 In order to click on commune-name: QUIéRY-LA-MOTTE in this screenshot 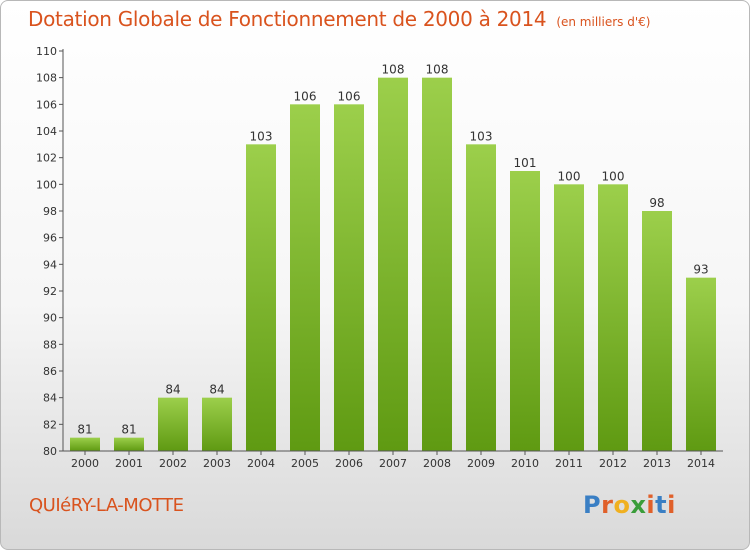, I will do `click(106, 505)`.